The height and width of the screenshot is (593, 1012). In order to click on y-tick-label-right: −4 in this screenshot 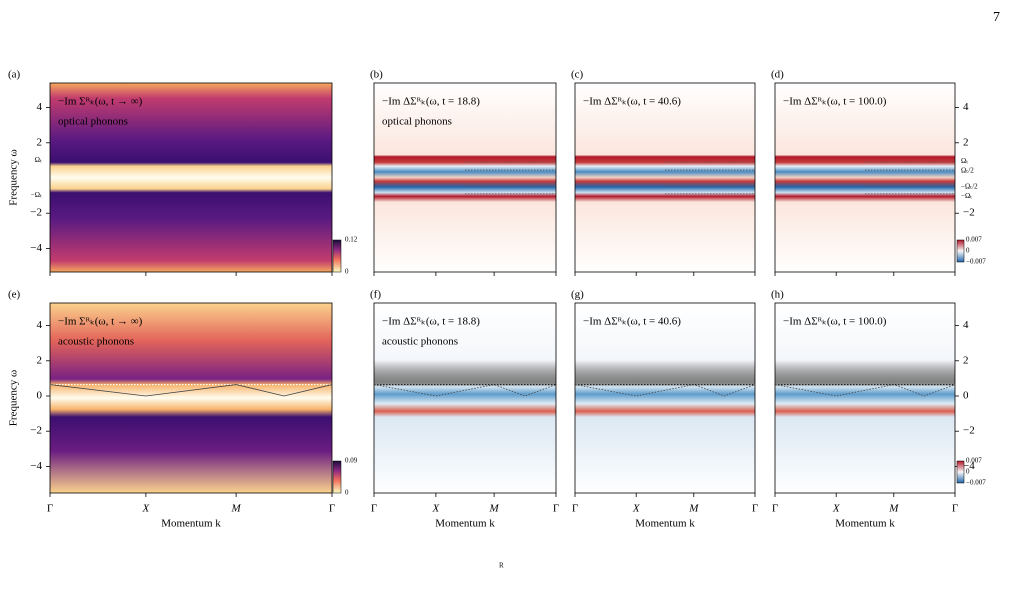, I will do `click(969, 466)`.